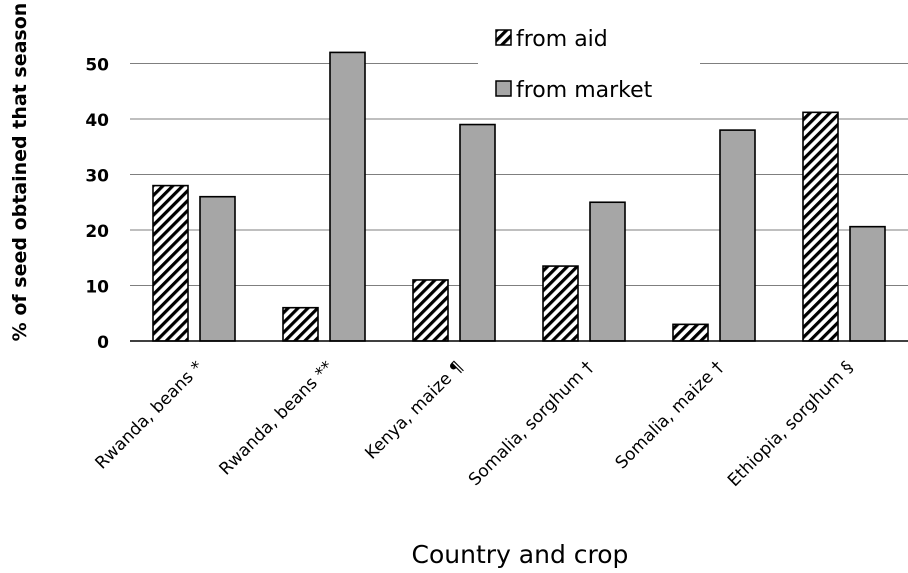  What do you see at coordinates (97, 205) in the screenshot?
I see `y-axis-ticks: 0 10 20 30 40 50` at bounding box center [97, 205].